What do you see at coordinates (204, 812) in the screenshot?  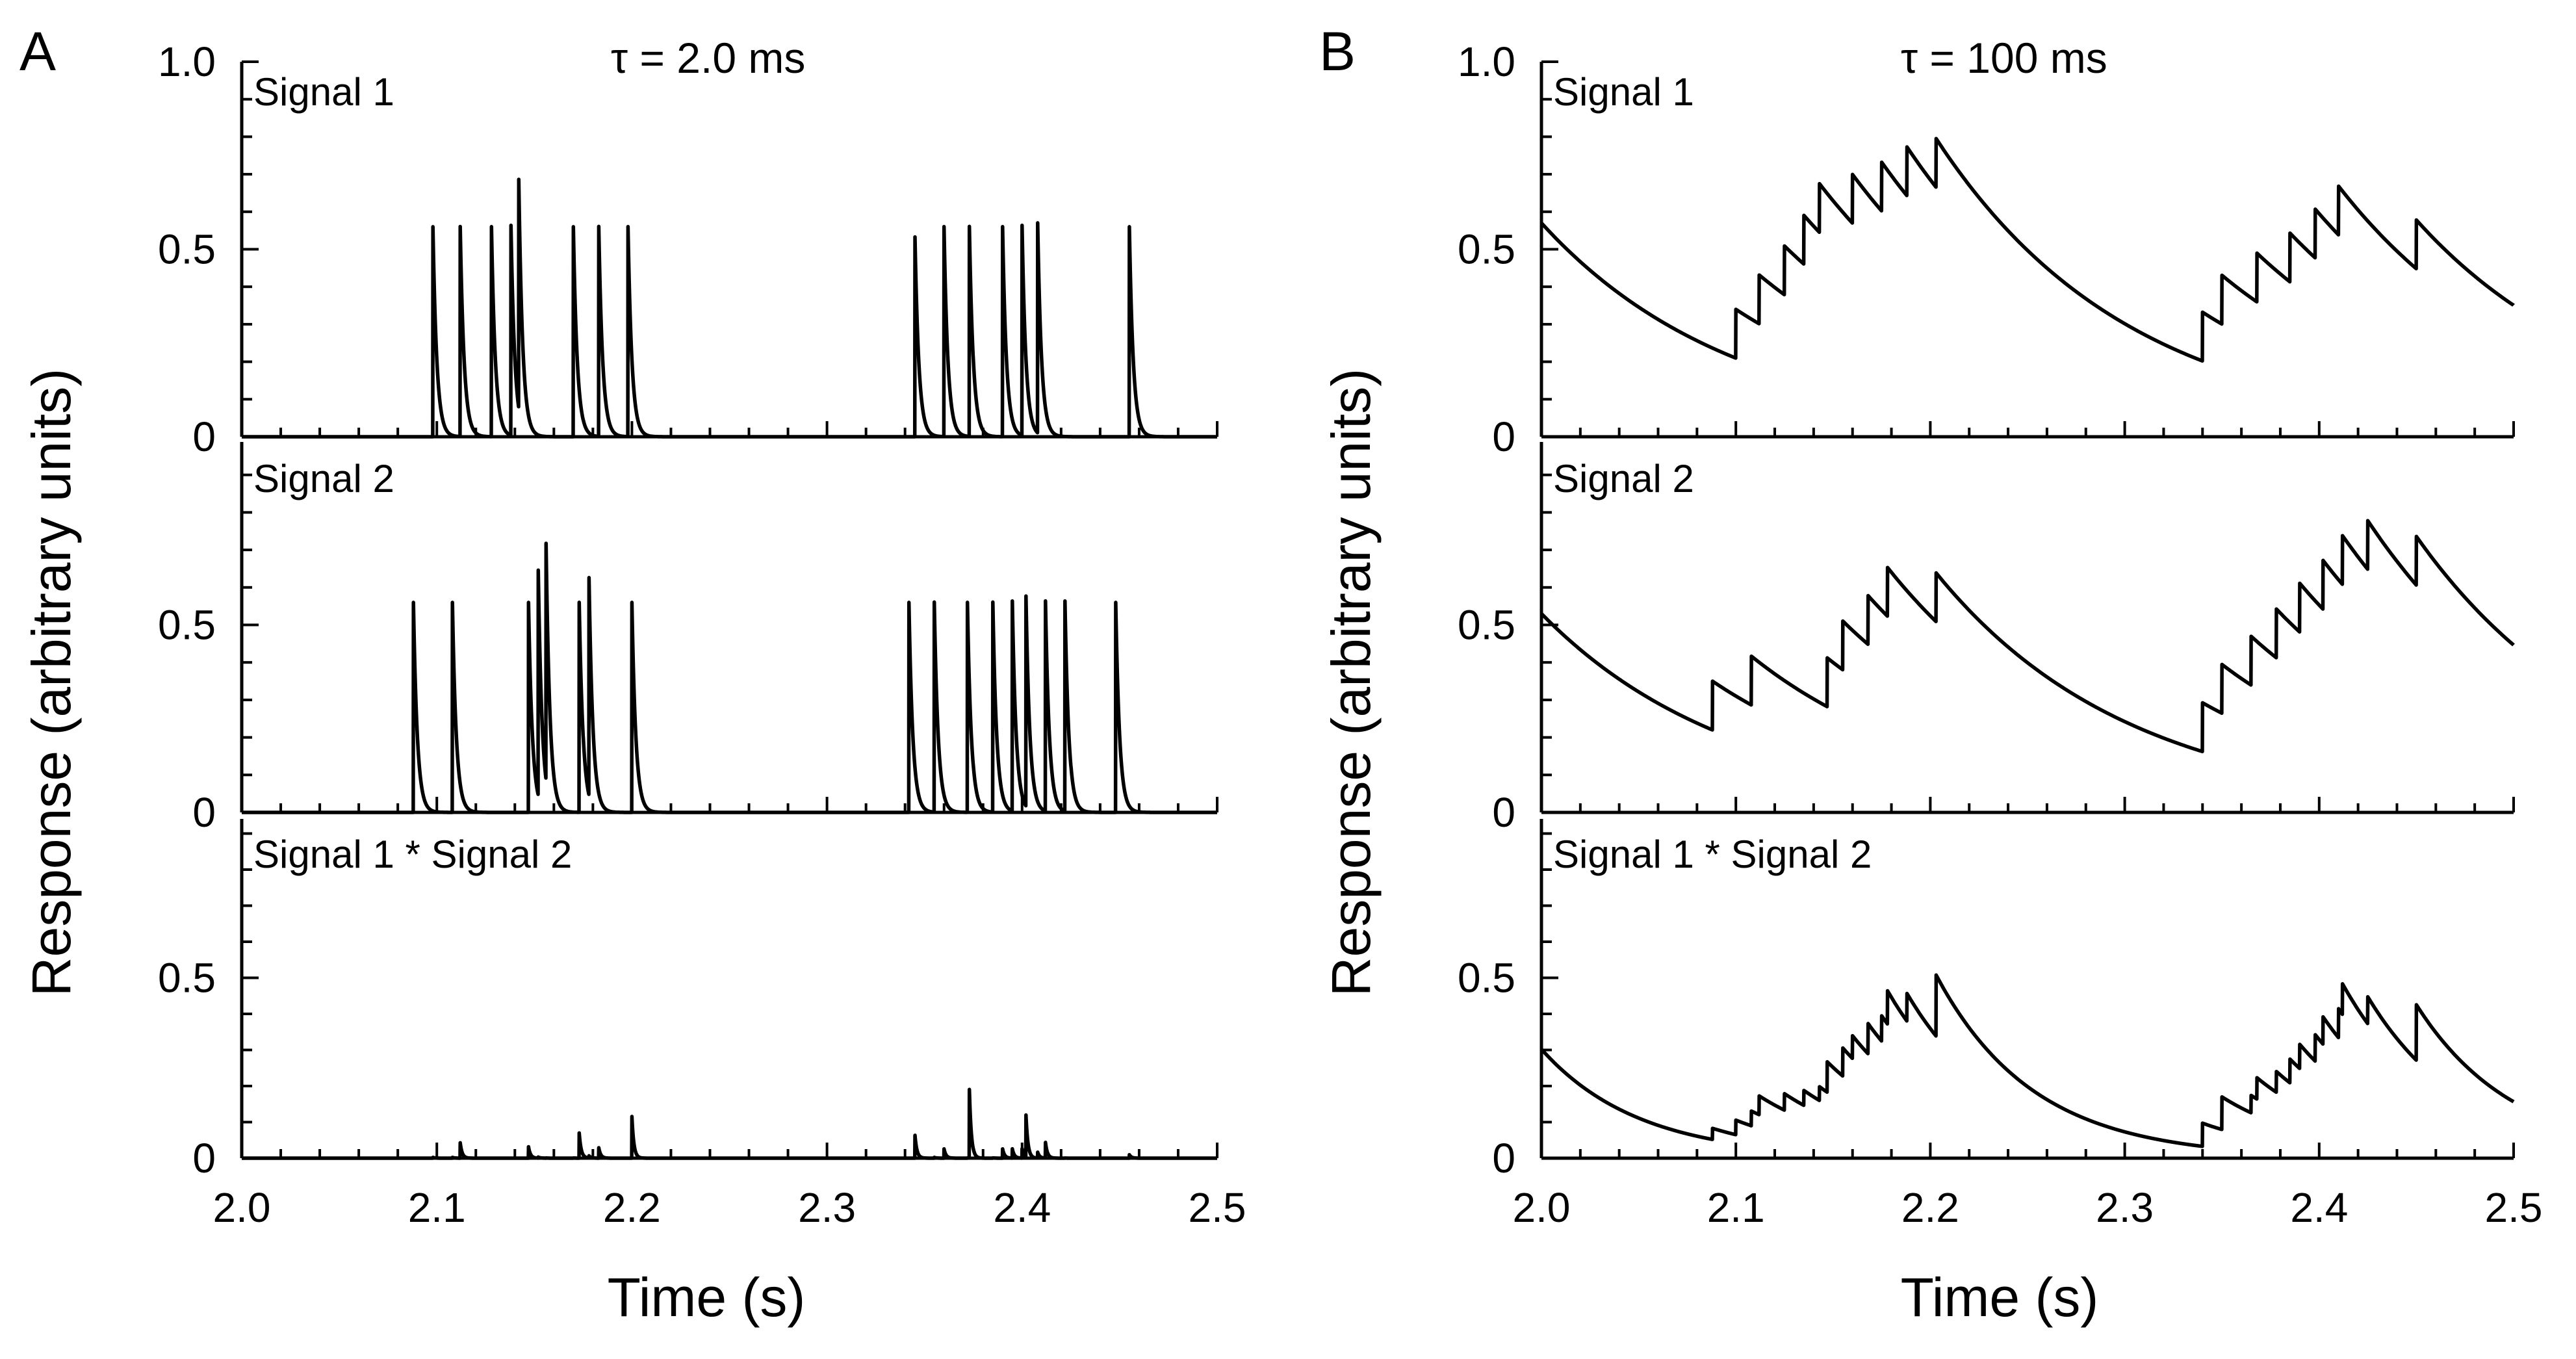 I see `panel-a-row-2-y-tick-label: 0` at bounding box center [204, 812].